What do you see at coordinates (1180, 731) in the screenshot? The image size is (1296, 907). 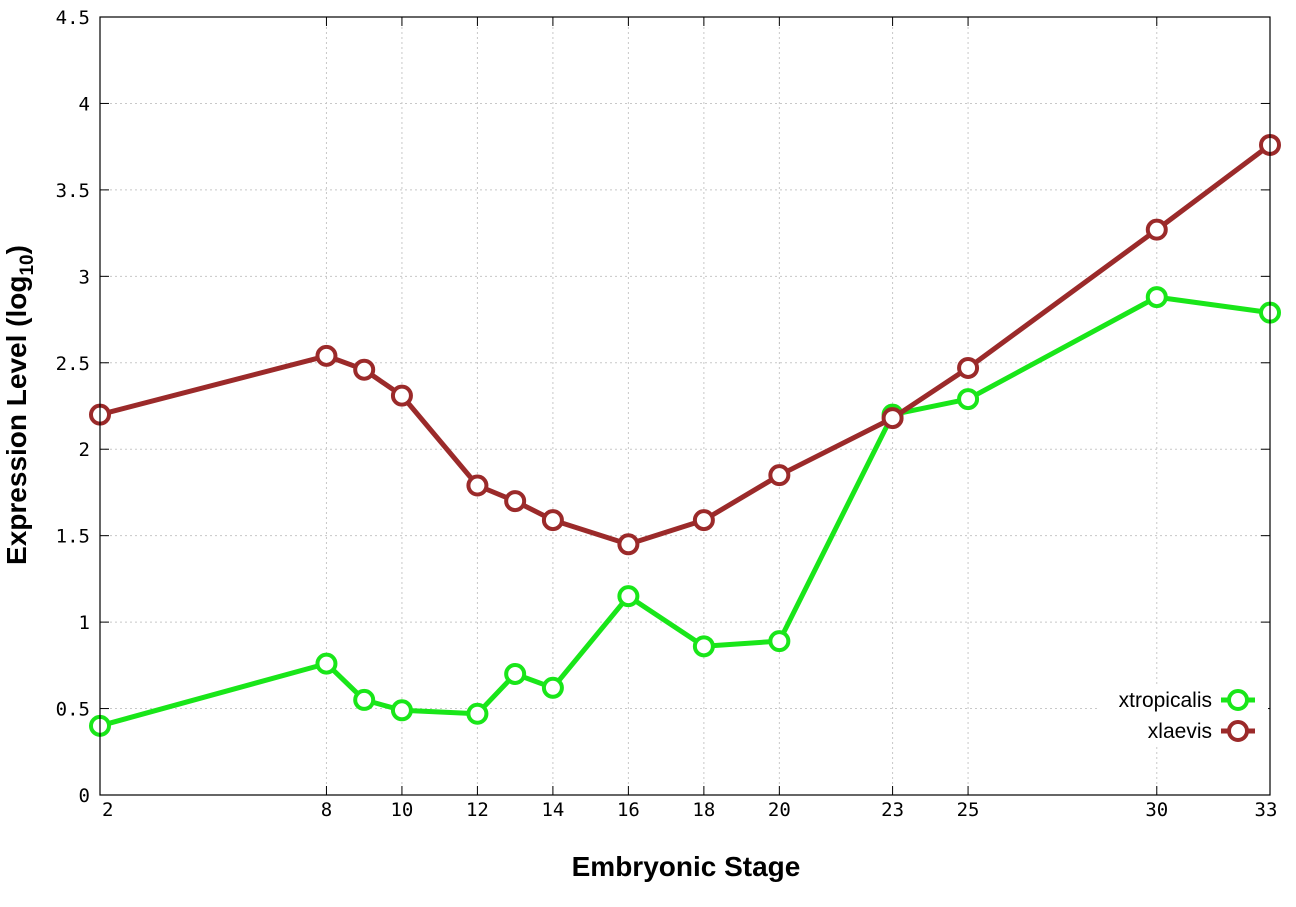 I see `legend-label: xlaevis` at bounding box center [1180, 731].